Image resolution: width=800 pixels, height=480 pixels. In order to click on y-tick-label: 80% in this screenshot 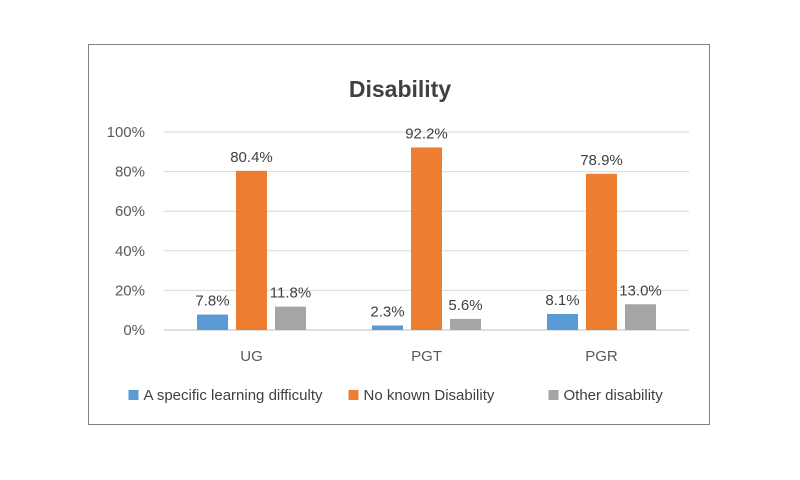, I will do `click(130, 172)`.